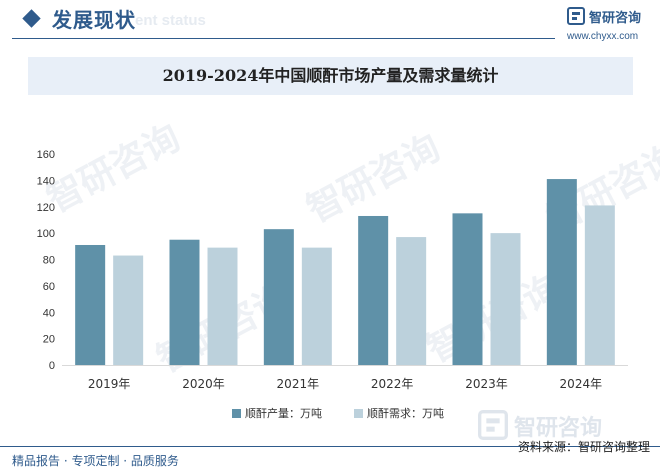 The height and width of the screenshot is (472, 660). Describe the element at coordinates (615, 18) in the screenshot. I see `brand-name: 智研咨询` at that location.